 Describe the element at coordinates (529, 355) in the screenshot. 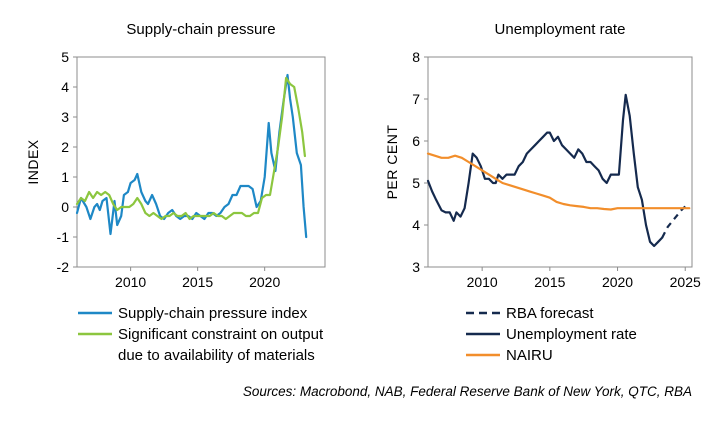

I see `legend-label: NAIRU` at that location.